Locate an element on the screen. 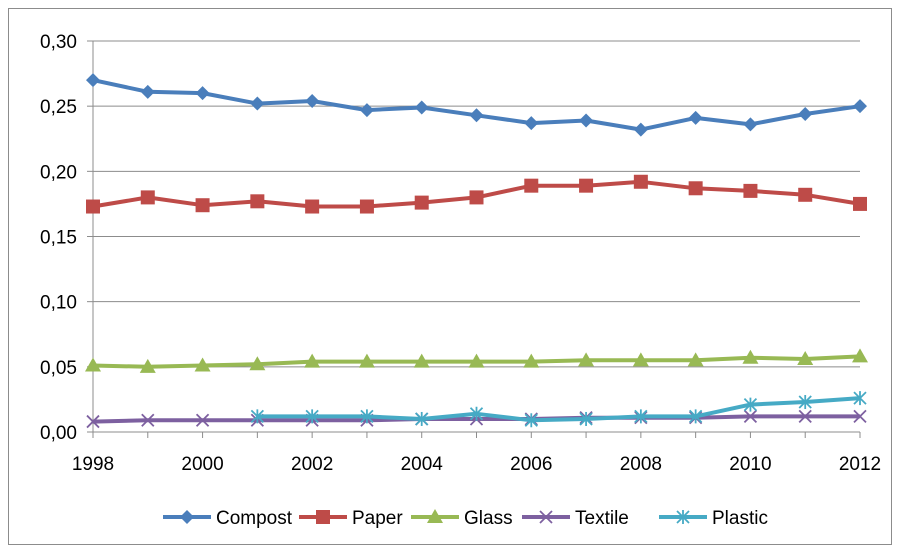  legend-item-paper: Paper is located at coordinates (351, 518).